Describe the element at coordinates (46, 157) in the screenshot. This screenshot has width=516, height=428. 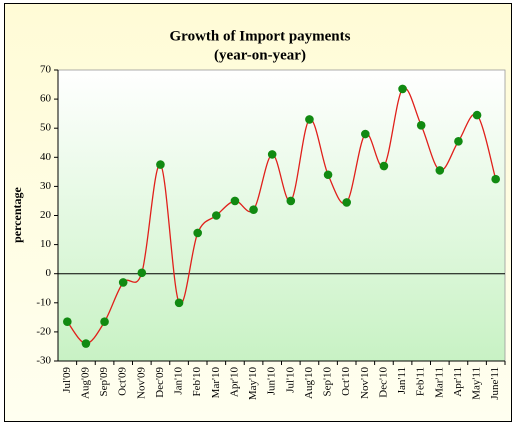
I see `y-tick-label: 40` at that location.